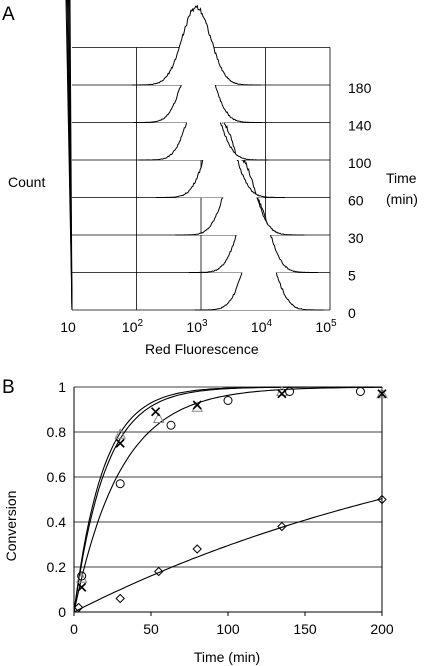  What do you see at coordinates (151, 629) in the screenshot?
I see `x-tick-label: 50` at bounding box center [151, 629].